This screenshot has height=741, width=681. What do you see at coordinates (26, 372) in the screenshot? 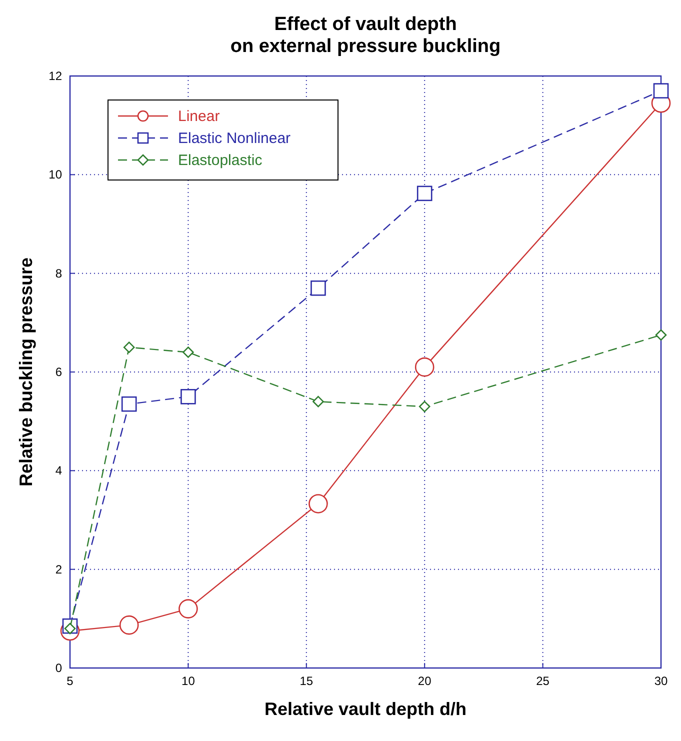
I see `y-axis-title: Relative buckling pressure` at bounding box center [26, 372].